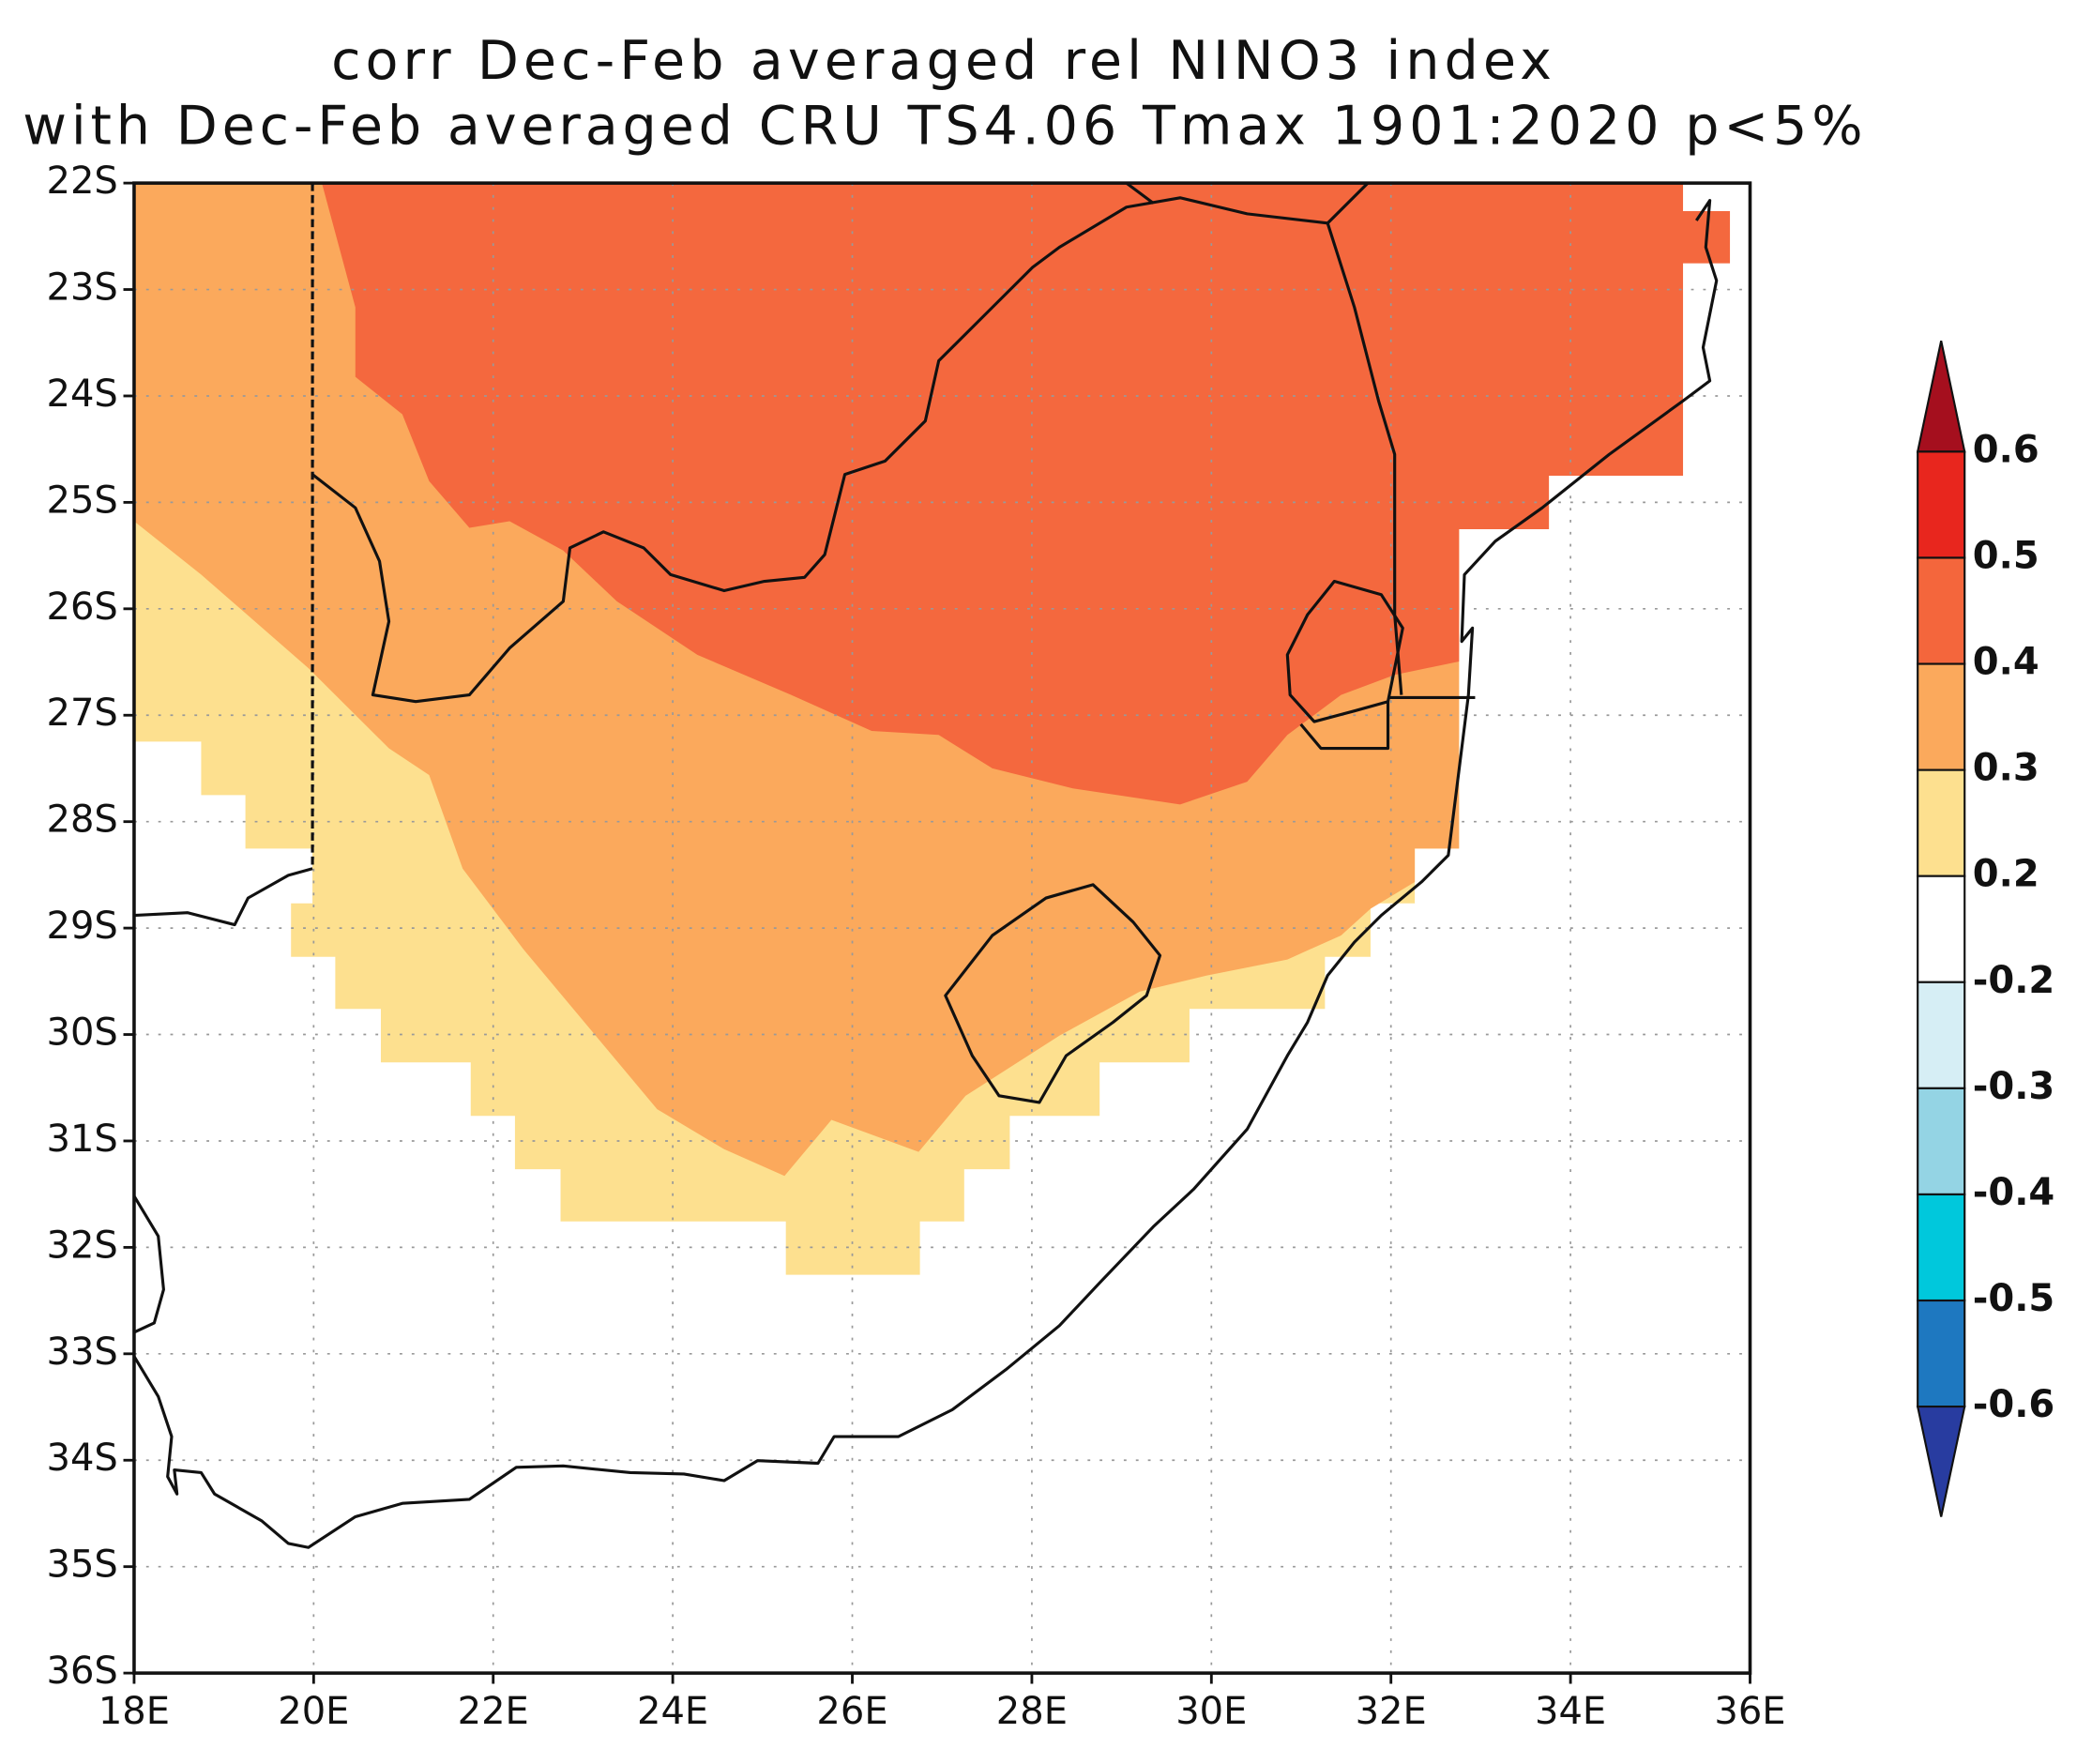  I want to click on colorbar: 0.6 0.5 0.4 0.3 0.2 -0.2 -0.3 -0.4 -0.5 -0.6, so click(1985, 928).